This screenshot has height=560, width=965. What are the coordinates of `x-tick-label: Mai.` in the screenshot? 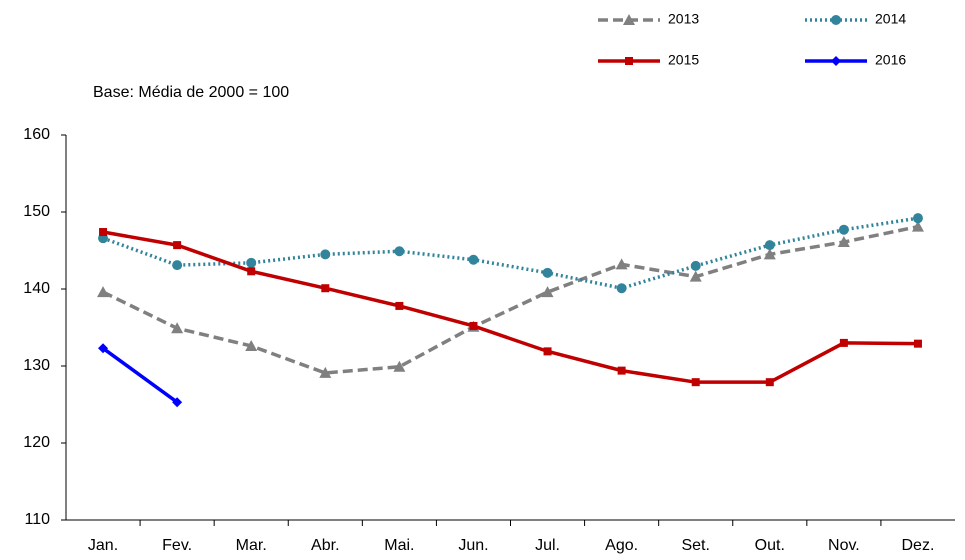 It's located at (399, 545).